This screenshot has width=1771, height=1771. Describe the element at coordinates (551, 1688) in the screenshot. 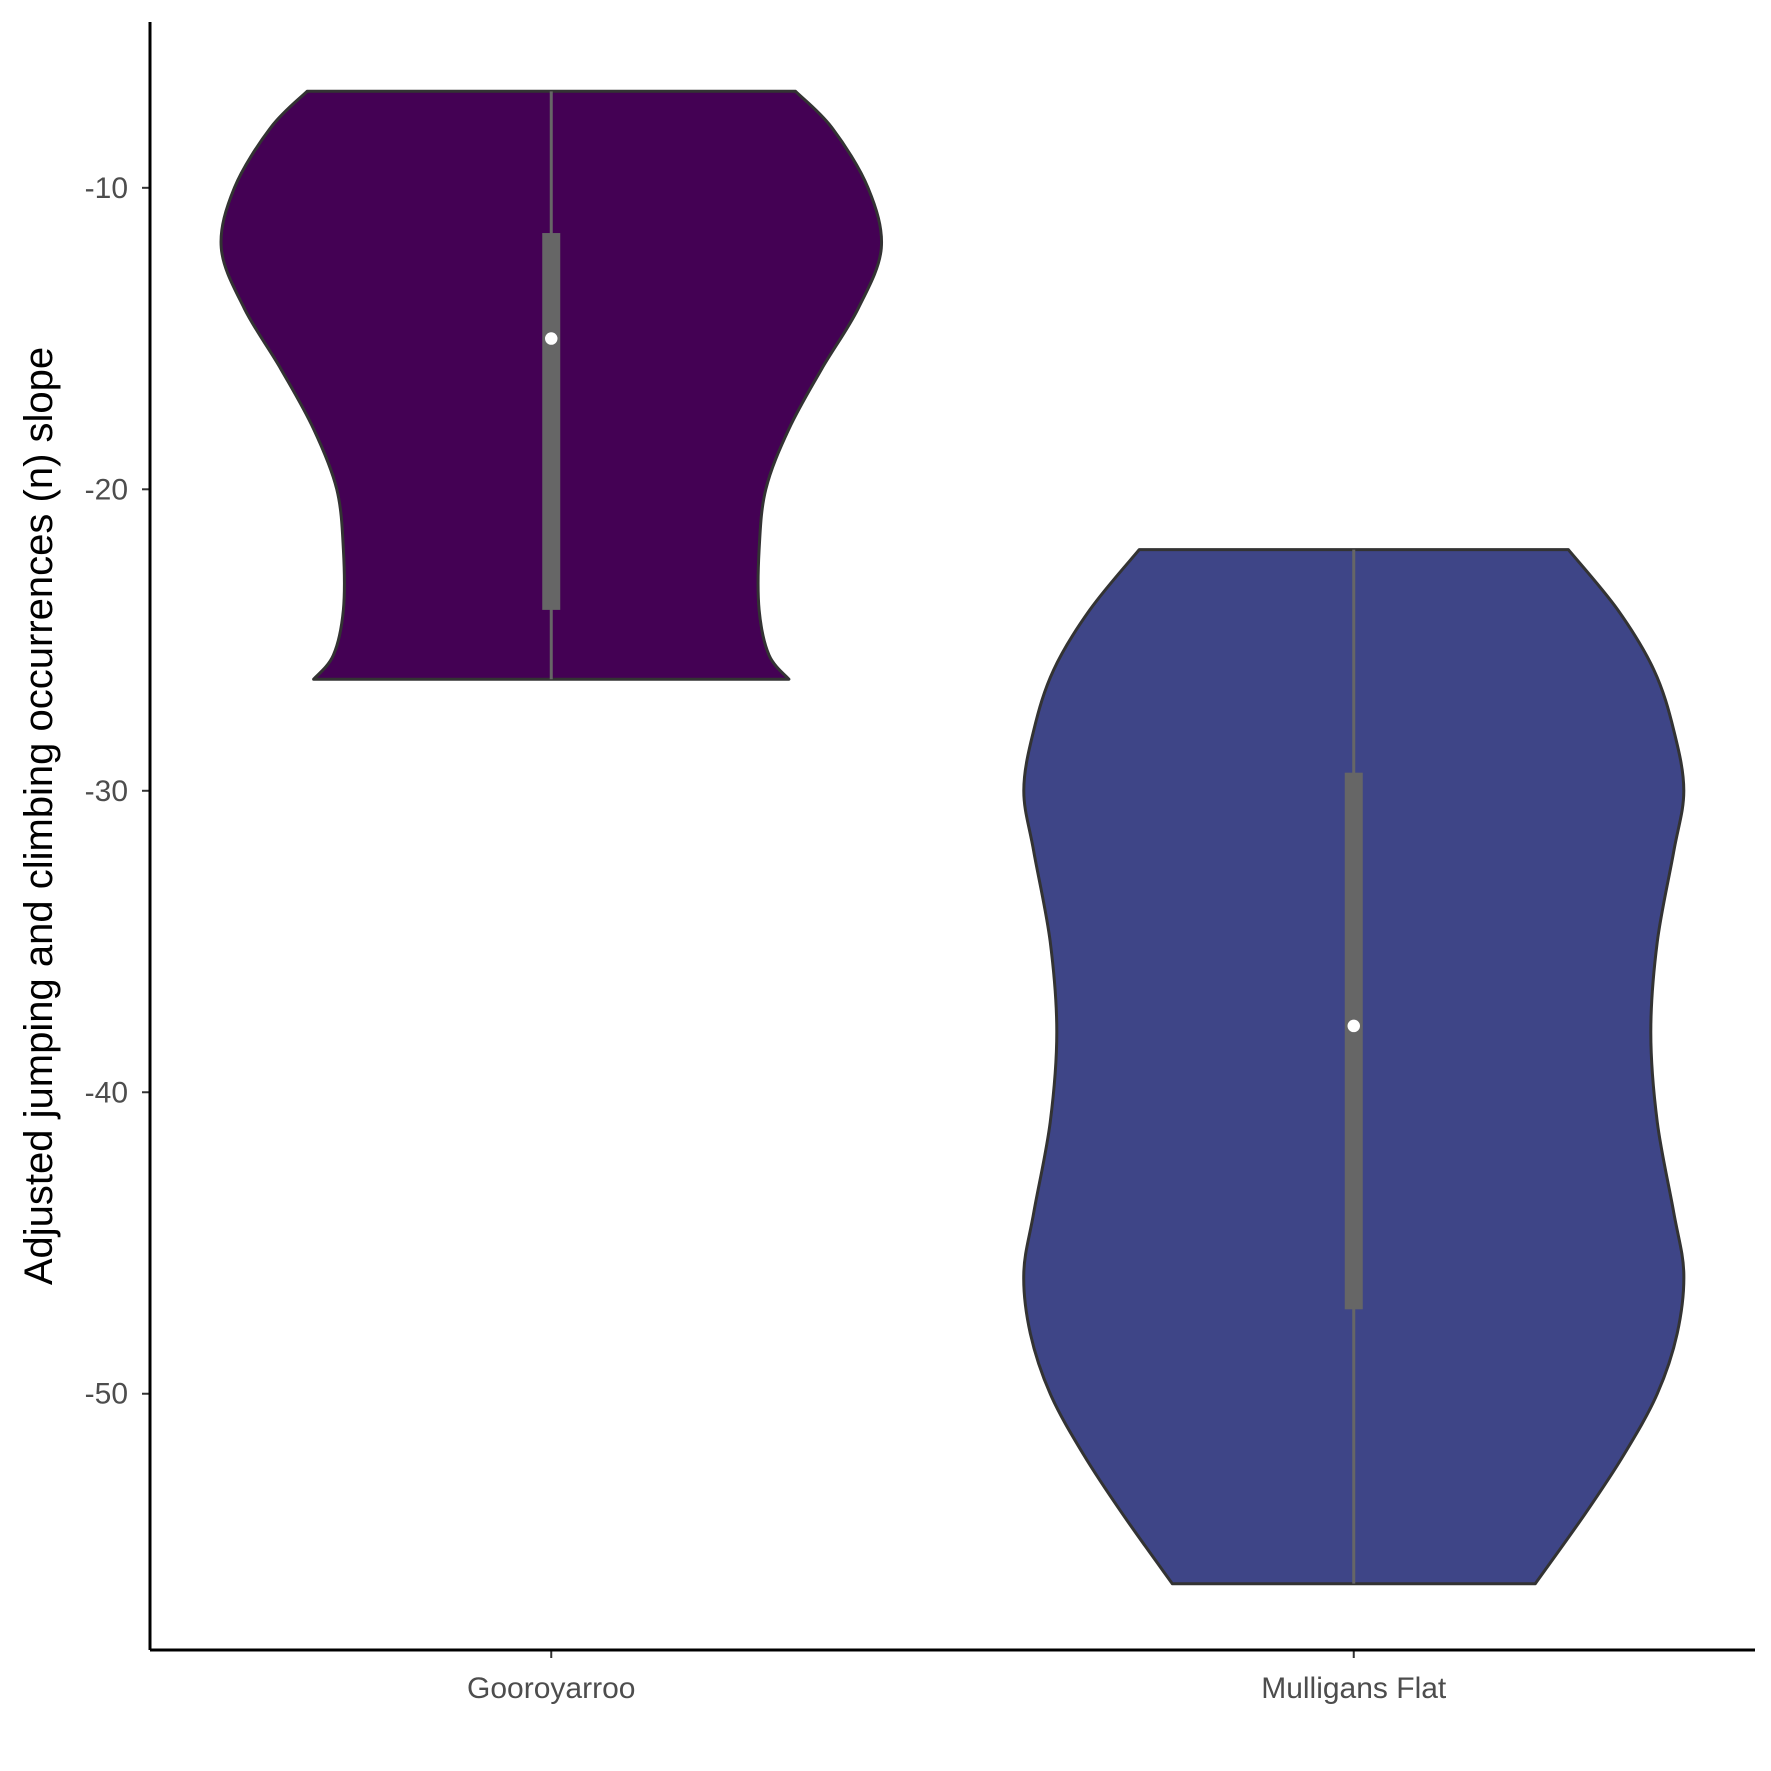

I see `x-tick-label: Gooroyarroo` at that location.